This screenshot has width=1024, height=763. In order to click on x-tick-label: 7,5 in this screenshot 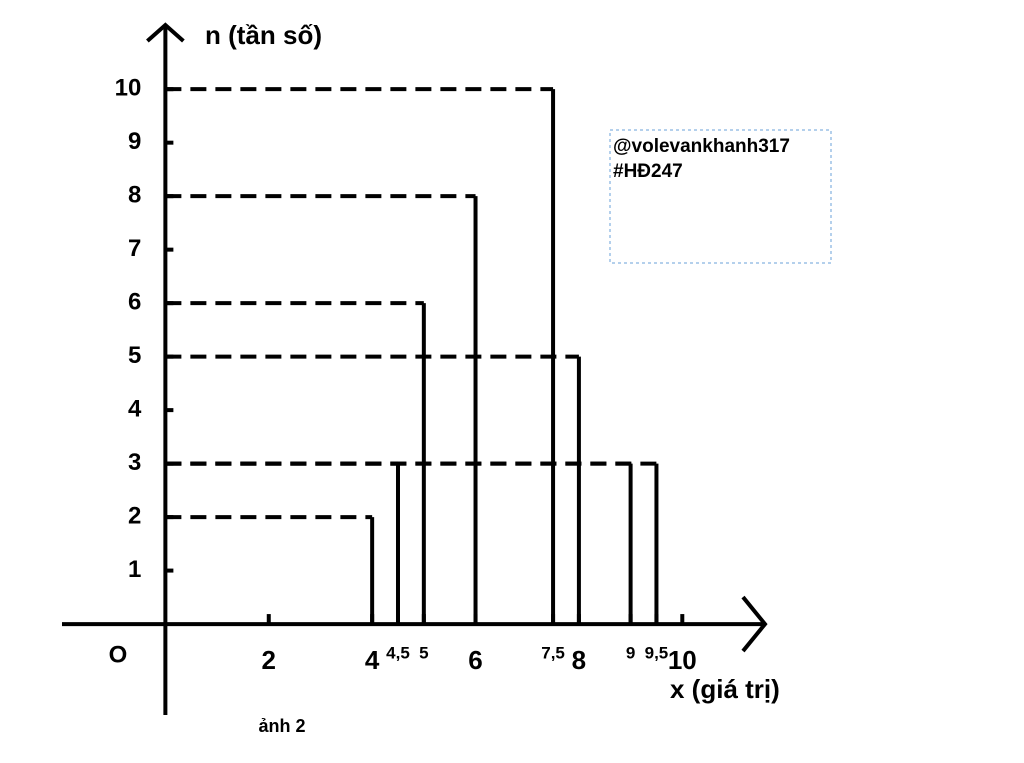, I will do `click(553, 653)`.